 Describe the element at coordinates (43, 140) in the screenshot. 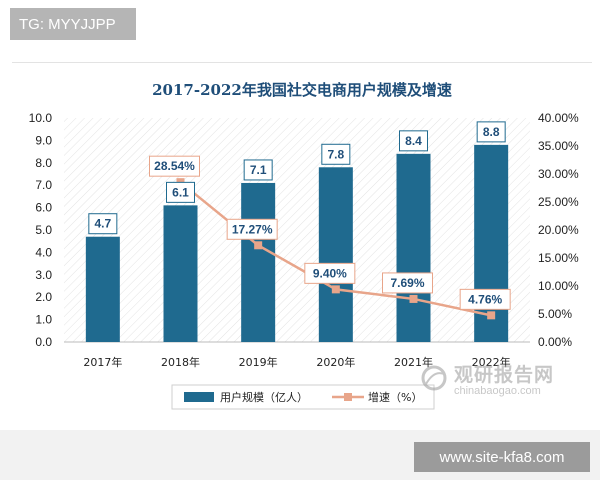

I see `left-tick-label: 9.0` at that location.